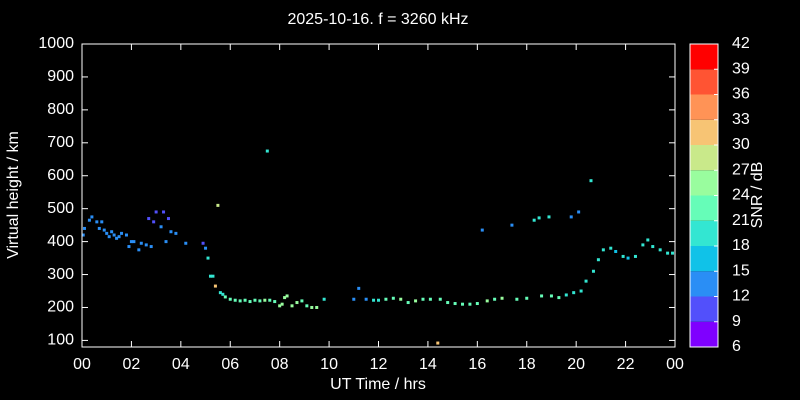 This screenshot has height=400, width=800. What do you see at coordinates (60, 340) in the screenshot?
I see `y-tick-label: 100` at bounding box center [60, 340].